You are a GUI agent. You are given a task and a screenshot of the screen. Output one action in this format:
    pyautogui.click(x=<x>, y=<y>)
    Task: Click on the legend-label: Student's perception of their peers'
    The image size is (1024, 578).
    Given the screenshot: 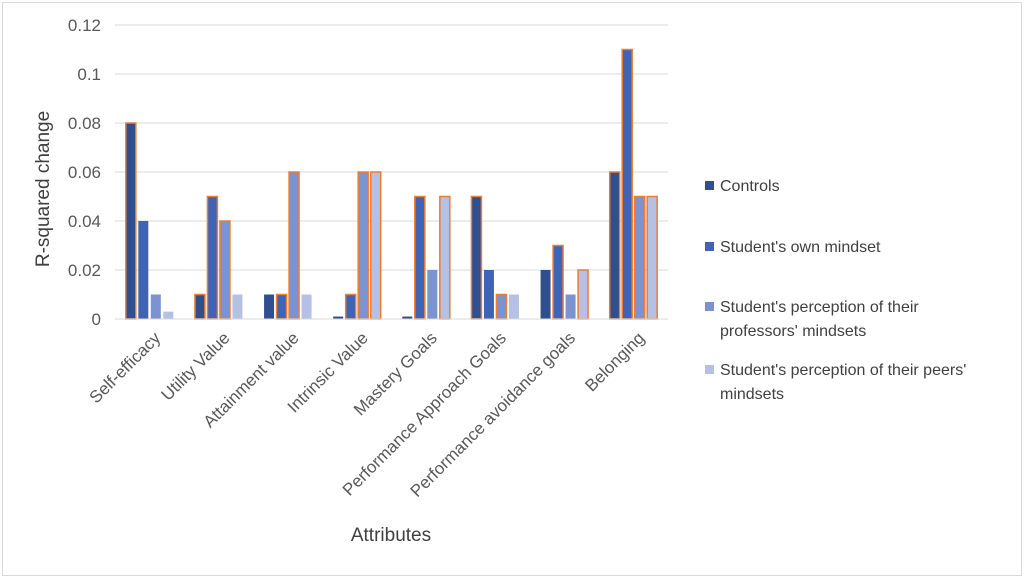 What is the action you would take?
    pyautogui.click(x=843, y=370)
    